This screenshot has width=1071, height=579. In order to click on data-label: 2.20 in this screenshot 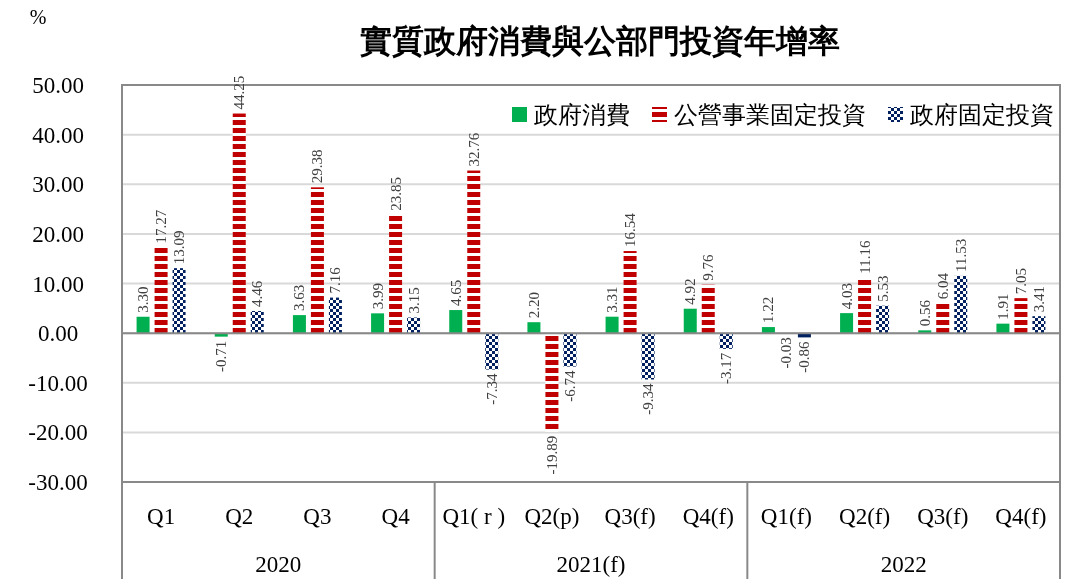, I will do `click(533, 305)`.